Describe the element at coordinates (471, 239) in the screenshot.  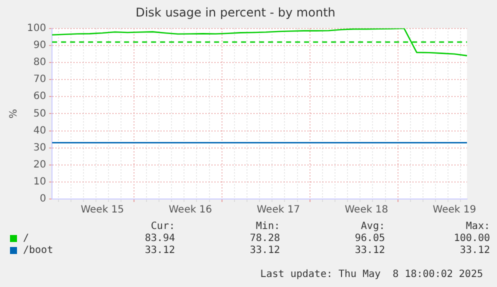
I see `text: 100.00` at that location.